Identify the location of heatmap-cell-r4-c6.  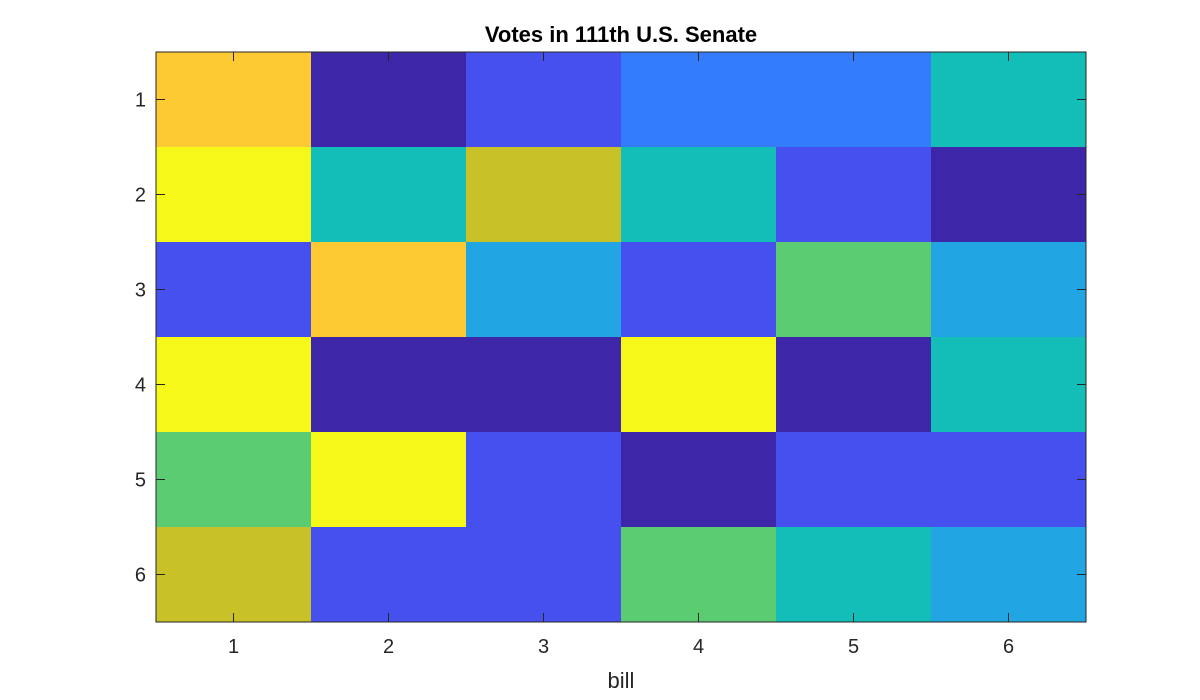
(1009, 385).